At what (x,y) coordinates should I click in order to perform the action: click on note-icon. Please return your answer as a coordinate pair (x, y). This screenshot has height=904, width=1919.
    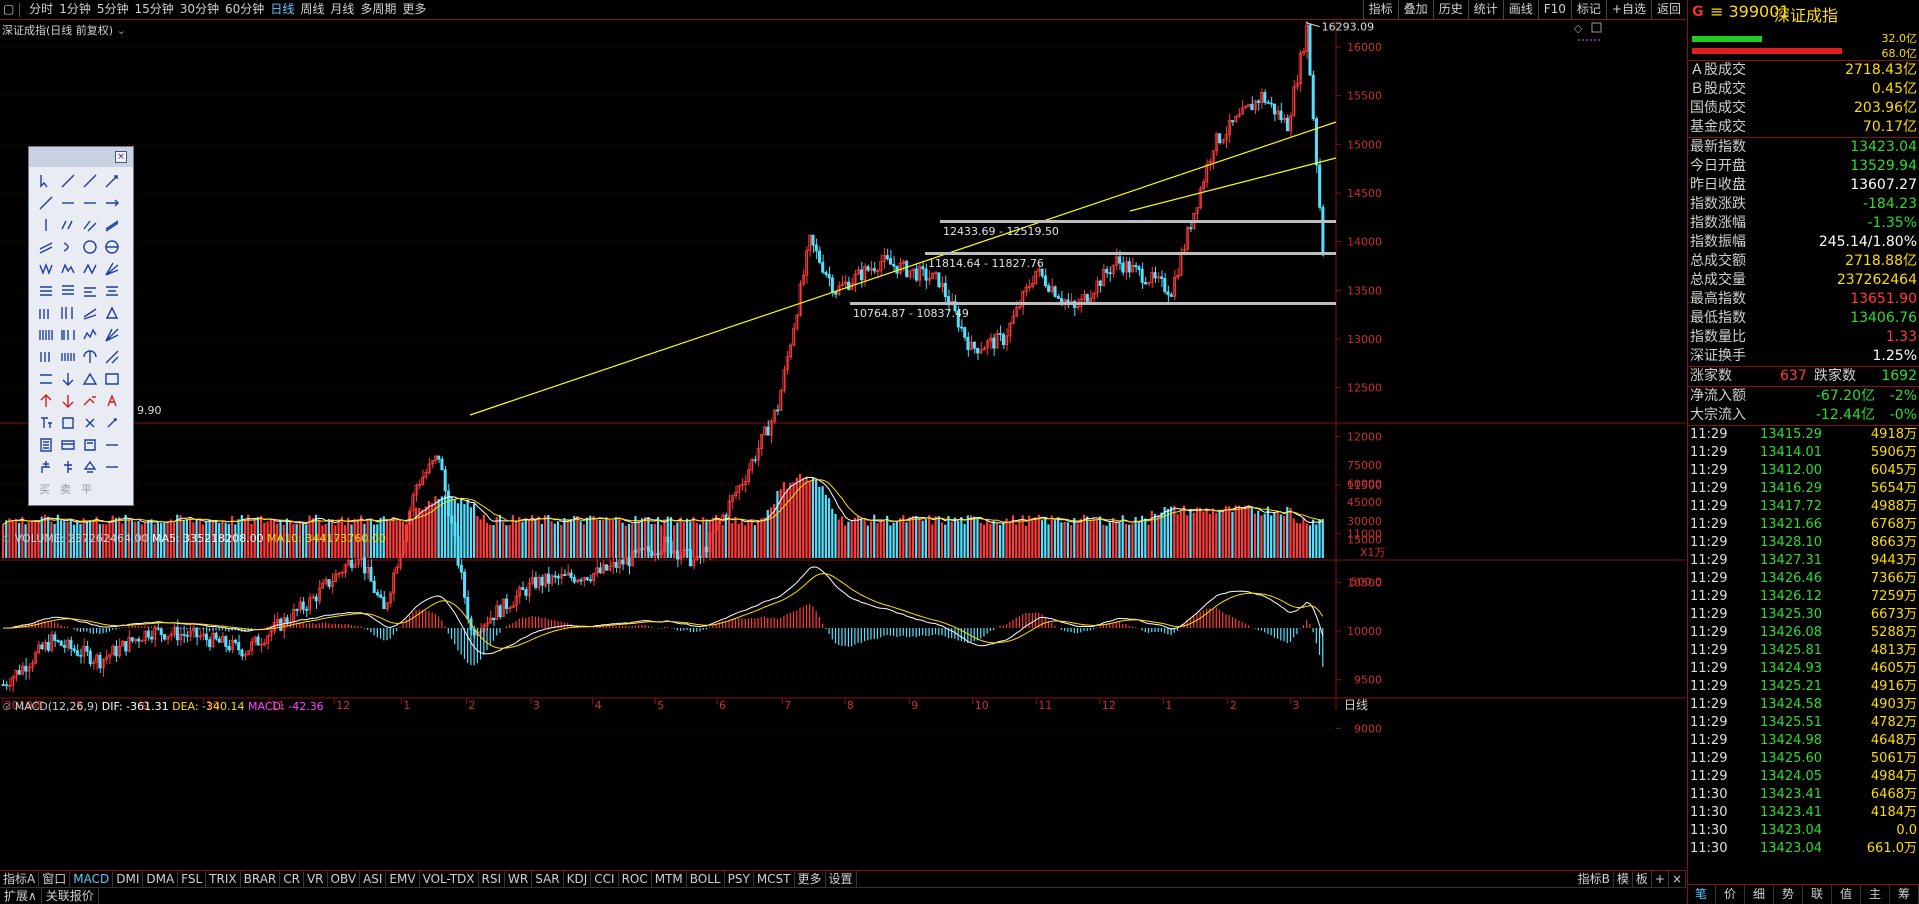
    Looking at the image, I should click on (90, 445).